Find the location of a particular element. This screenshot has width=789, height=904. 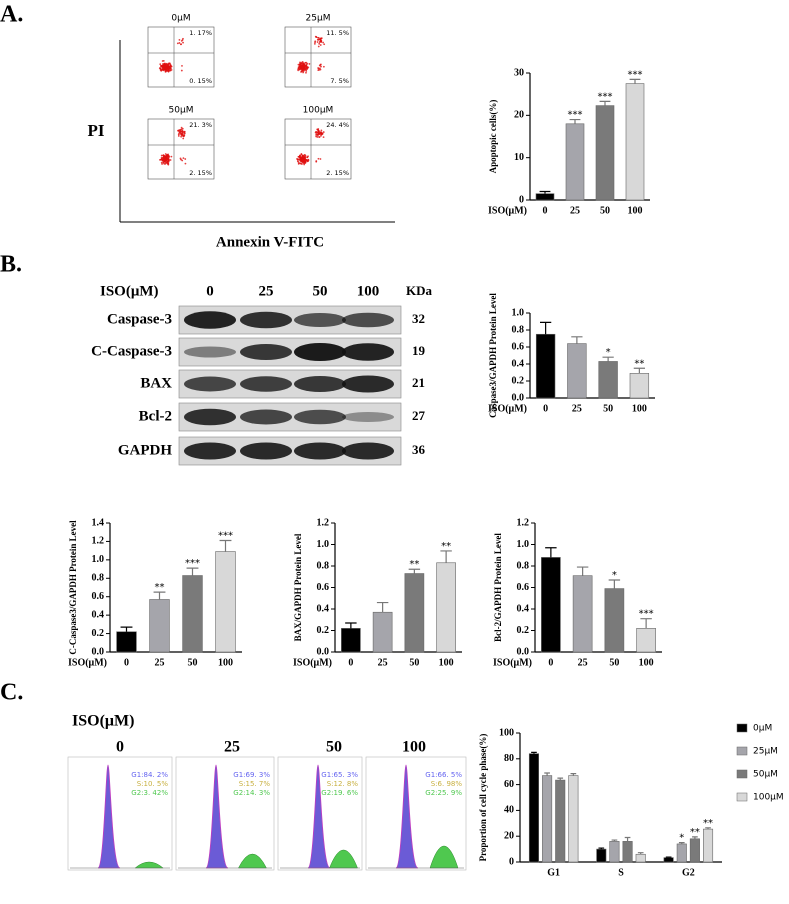

g1-peak is located at coordinates (407, 816).